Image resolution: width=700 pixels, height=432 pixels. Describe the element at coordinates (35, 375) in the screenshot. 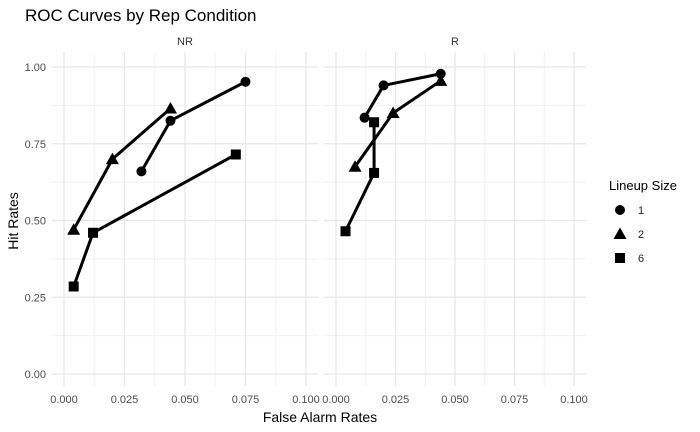

I see `y-tick-label: 0.00` at that location.